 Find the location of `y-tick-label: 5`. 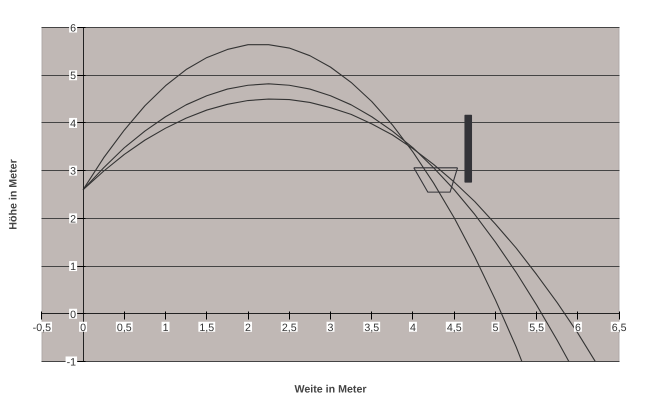

y-tick-label: 5 is located at coordinates (73, 76).